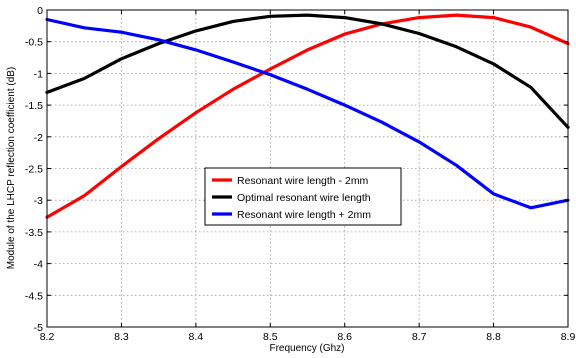  I want to click on y-tick-label: -5, so click(38, 328).